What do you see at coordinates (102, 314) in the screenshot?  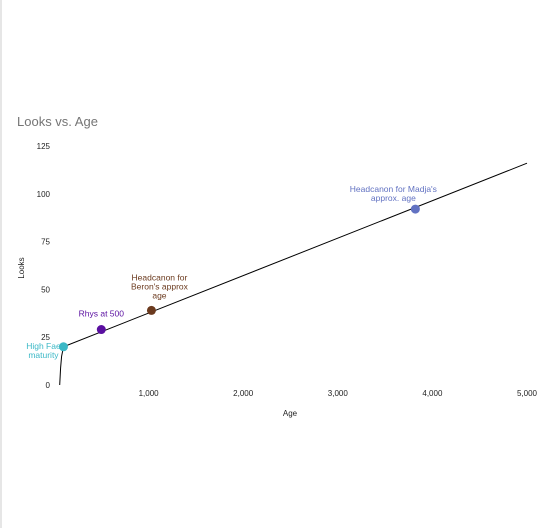 I see `annotation-label: Rhys at 500` at bounding box center [102, 314].